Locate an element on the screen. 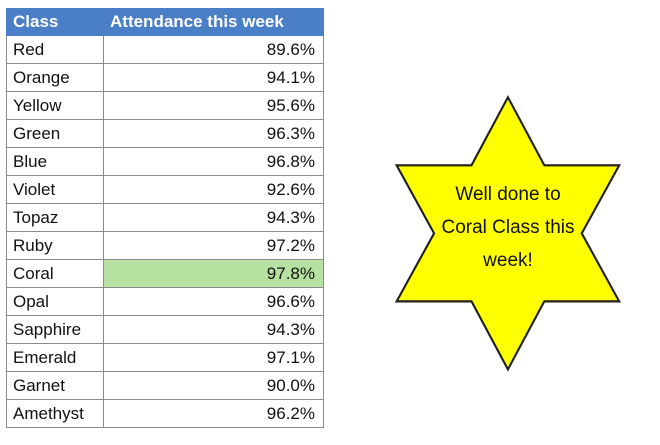 The width and height of the screenshot is (660, 445). attendance-cell-highlighted: 97.8% is located at coordinates (213, 273).